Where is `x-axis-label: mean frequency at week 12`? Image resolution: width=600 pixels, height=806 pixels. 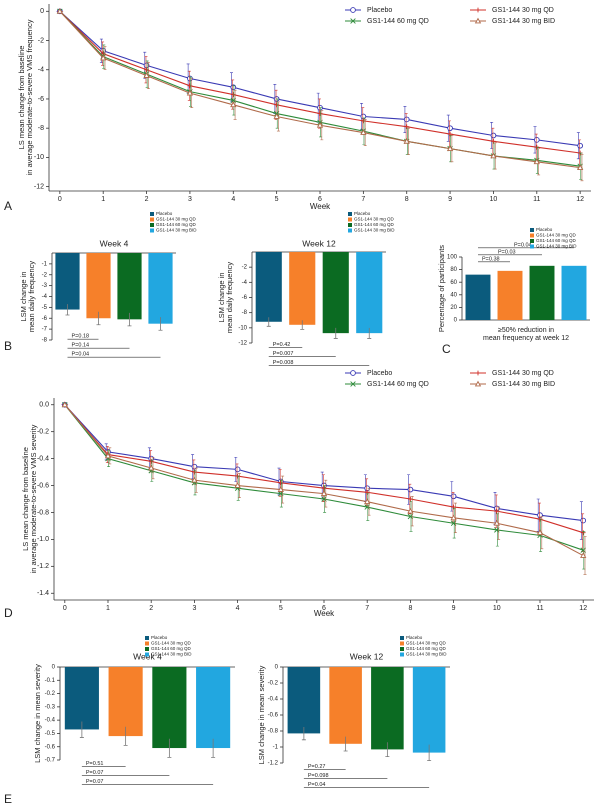
x-axis-label: mean frequency at week 12 is located at coordinates (526, 338).